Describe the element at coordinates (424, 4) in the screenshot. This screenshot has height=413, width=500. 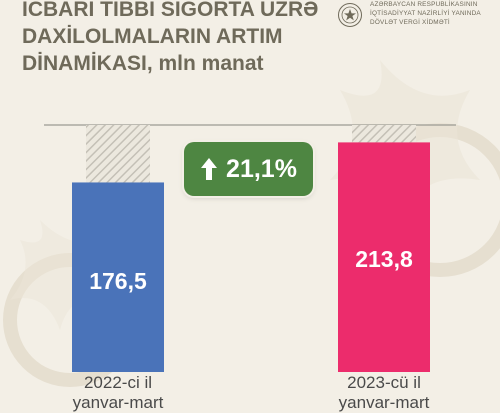
I see `org-line-1: AZƏRBAYCAN RESPUBLİKASININ` at that location.